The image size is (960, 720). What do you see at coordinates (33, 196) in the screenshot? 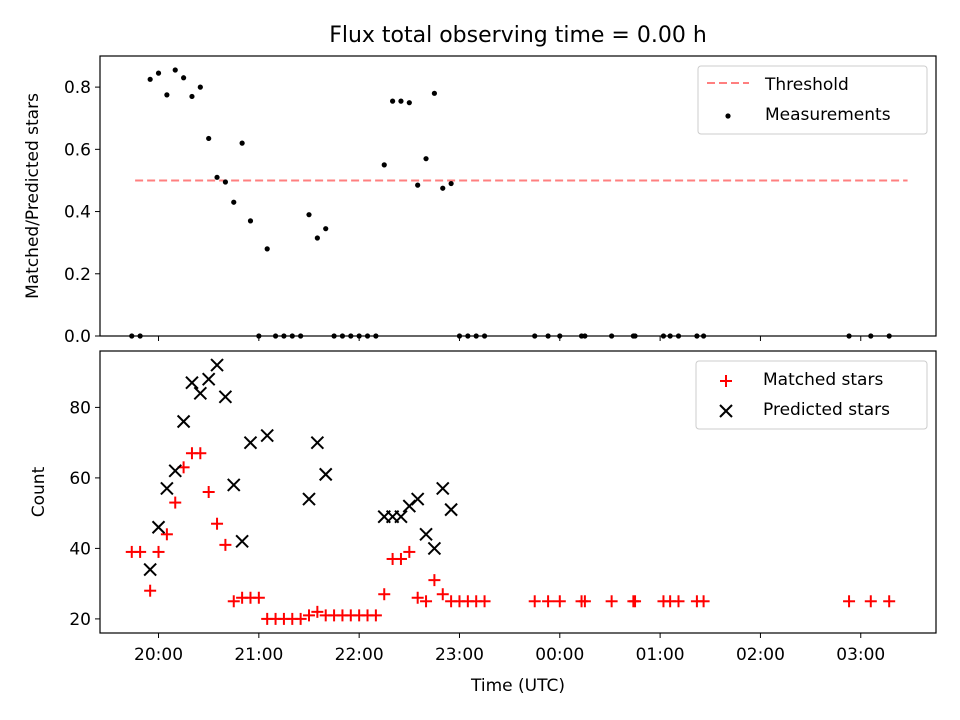
I see `top-y-axis-label: Matched/Predicted stars` at bounding box center [33, 196].